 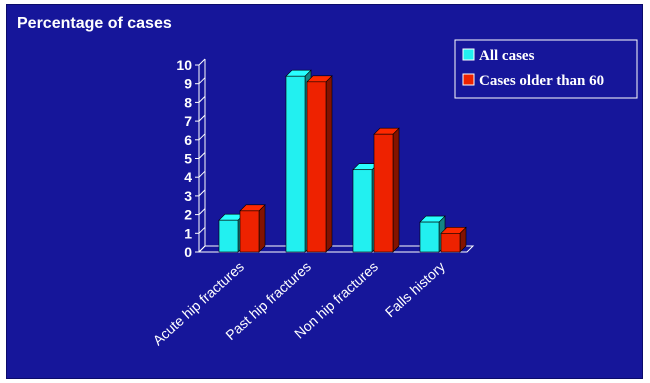 I want to click on y-tick-label: 2, so click(x=188, y=215).